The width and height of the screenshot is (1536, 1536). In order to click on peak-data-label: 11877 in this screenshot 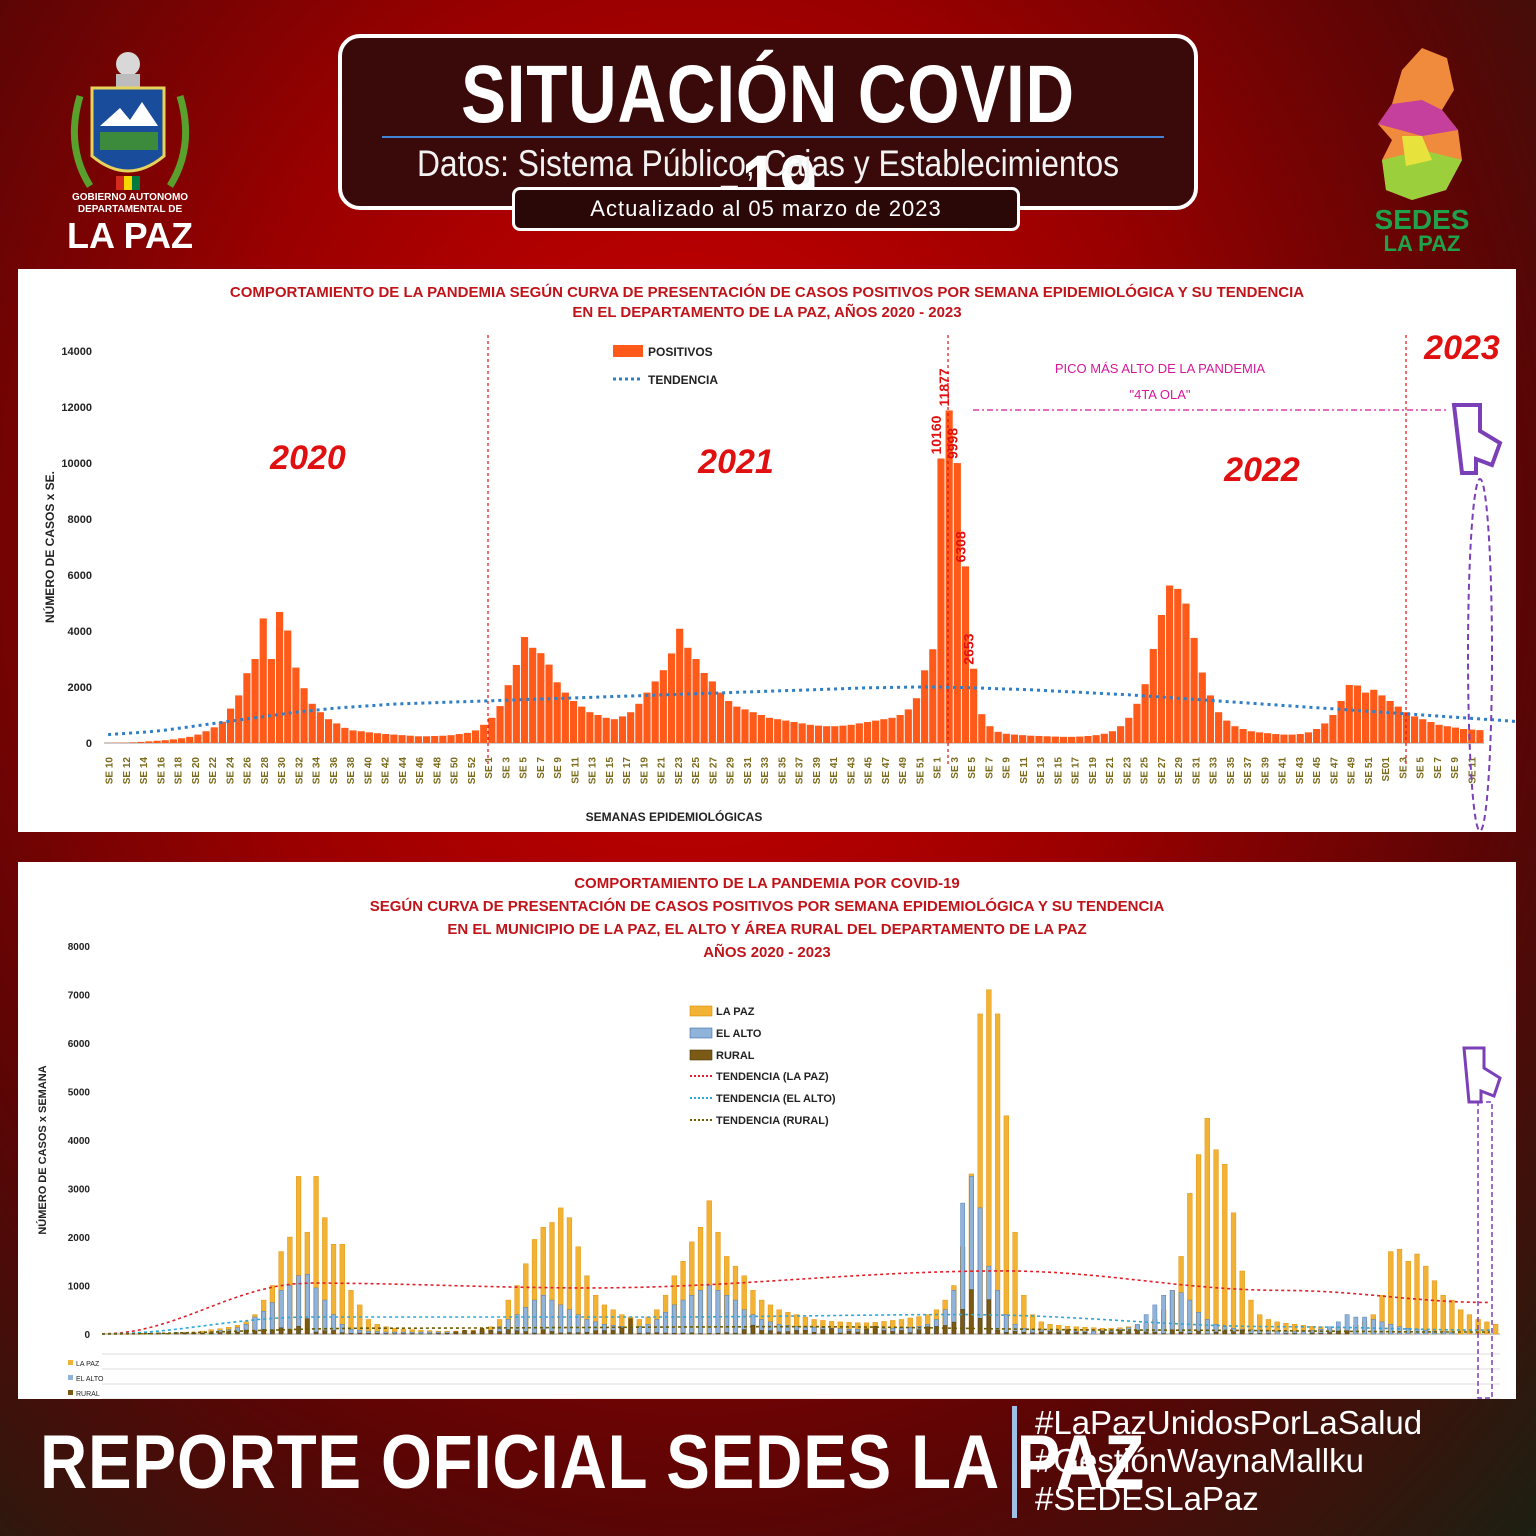, I will do `click(944, 387)`.